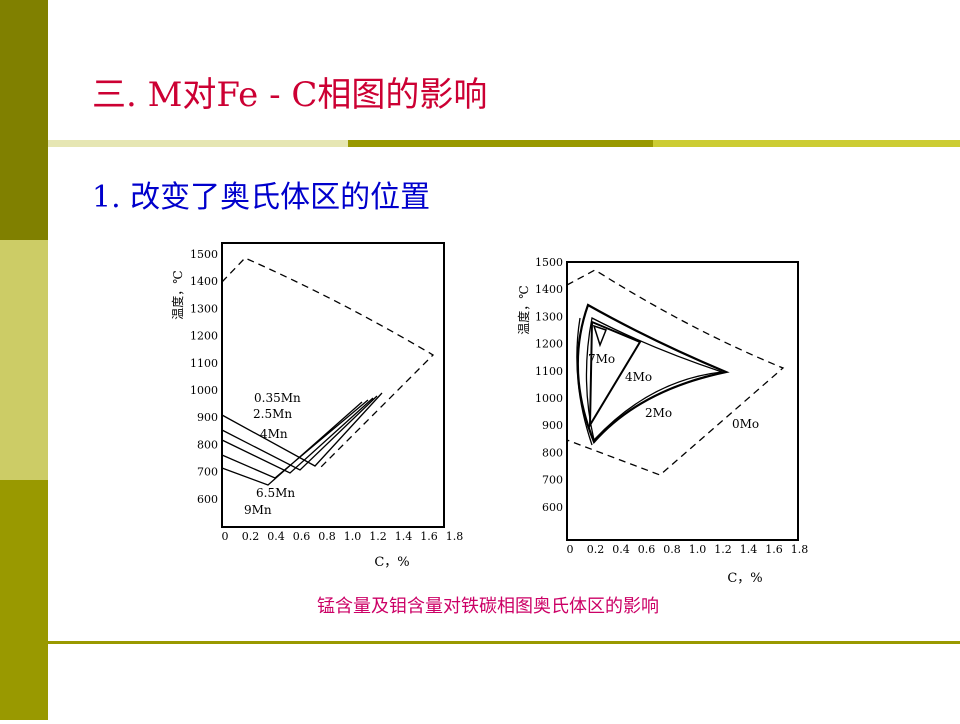  What do you see at coordinates (272, 414) in the screenshot?
I see `curve-label: 2.5Mn` at bounding box center [272, 414].